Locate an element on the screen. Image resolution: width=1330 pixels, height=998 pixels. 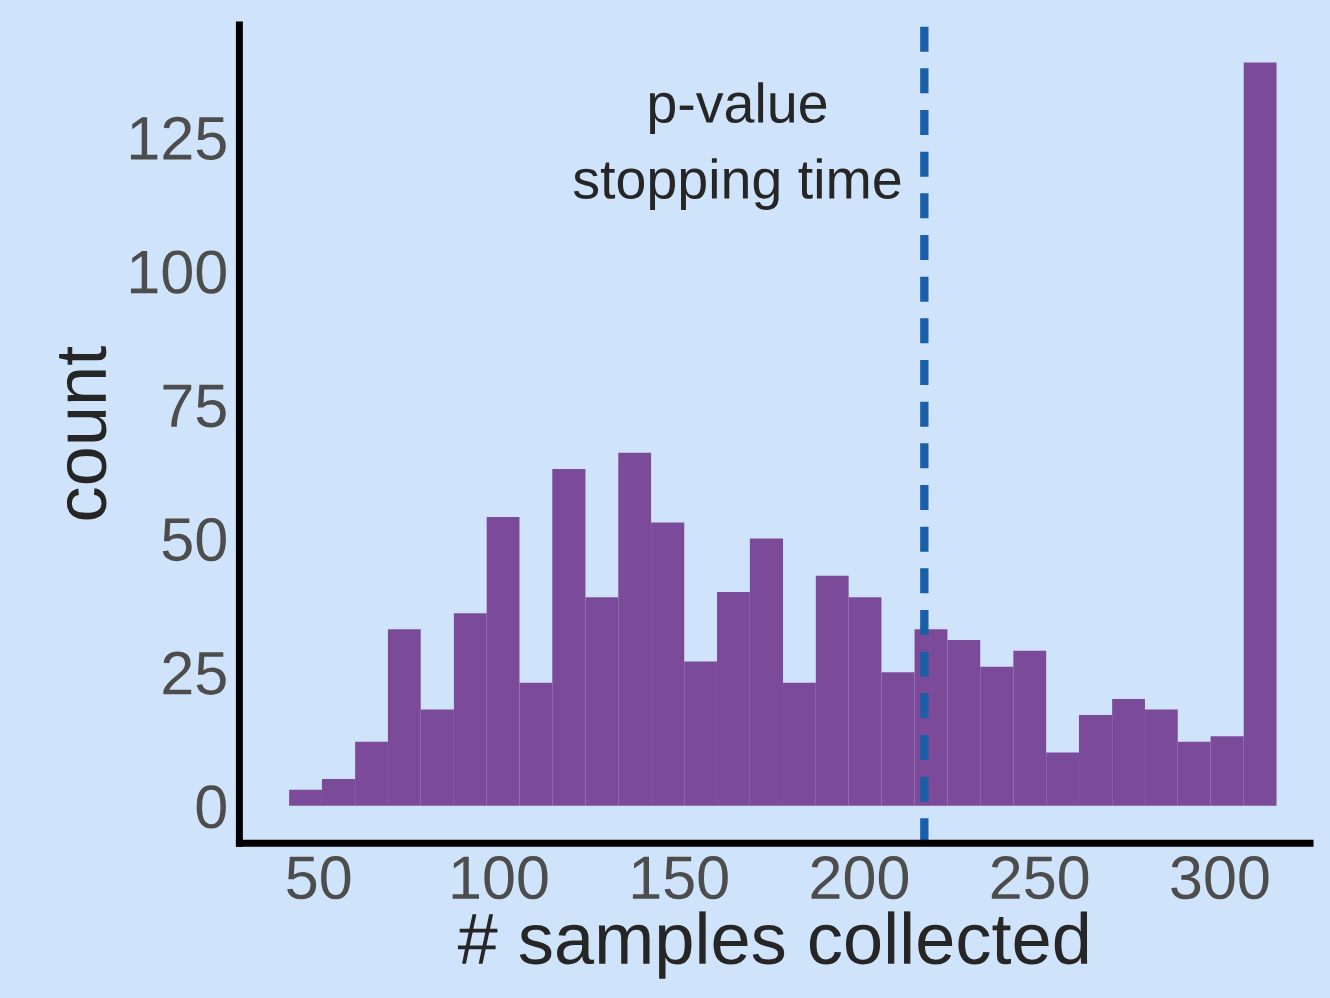
x-axis-title: # samples collected is located at coordinates (772, 945).